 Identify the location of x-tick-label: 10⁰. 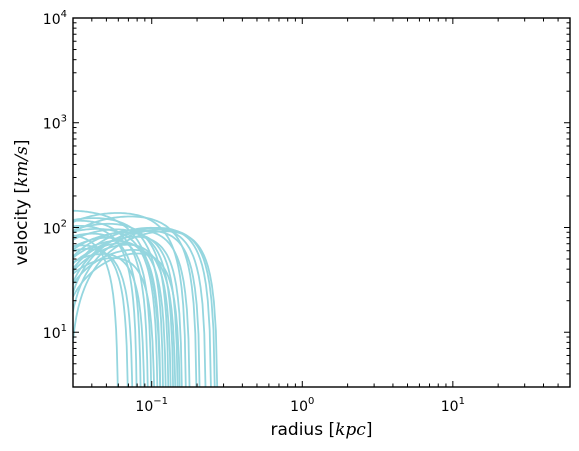
(302, 405).